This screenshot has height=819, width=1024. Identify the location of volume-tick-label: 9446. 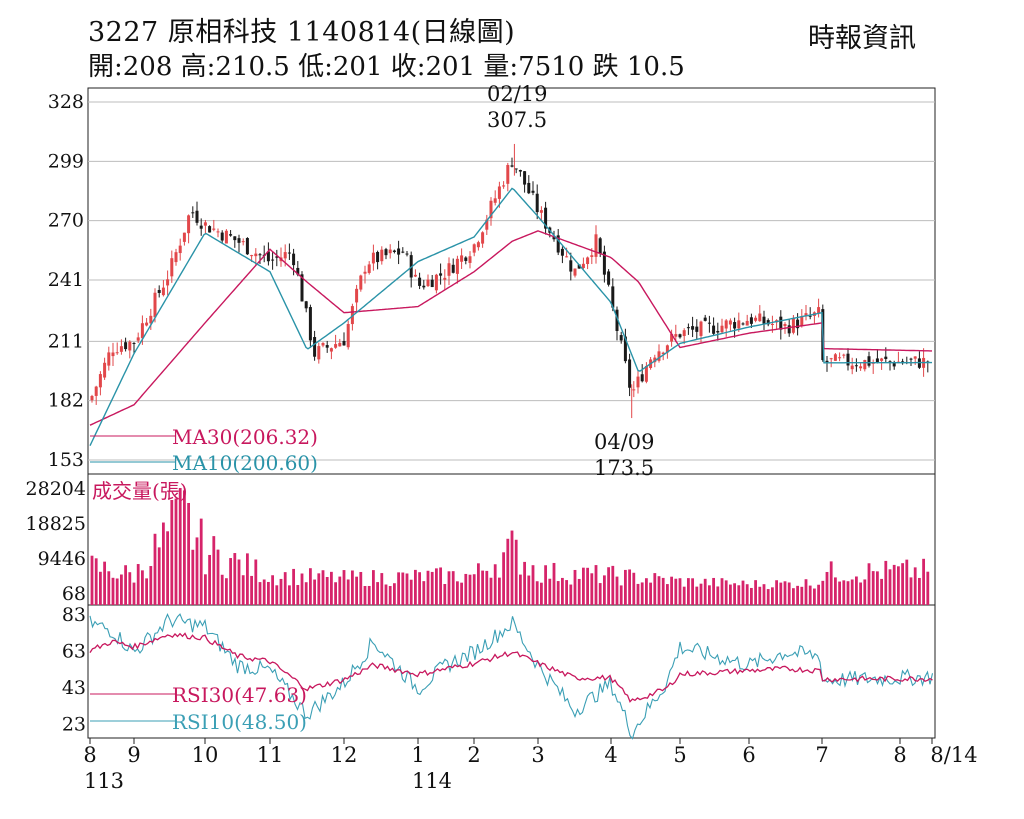
(62, 559).